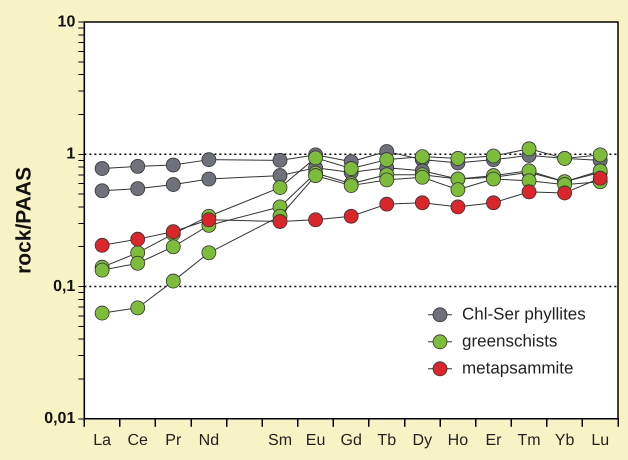  I want to click on x-tick-label: Pr, so click(173, 440).